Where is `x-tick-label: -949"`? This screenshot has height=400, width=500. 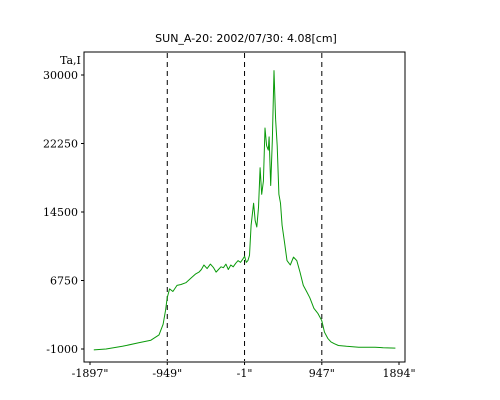
x-tick-label: -949" is located at coordinates (167, 373).